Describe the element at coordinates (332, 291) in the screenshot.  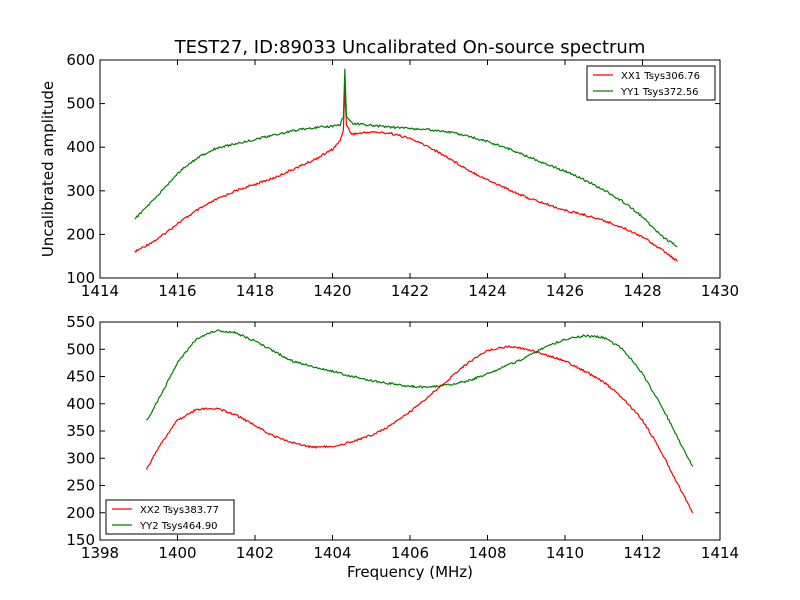
I see `x-tick-label: 1420` at that location.